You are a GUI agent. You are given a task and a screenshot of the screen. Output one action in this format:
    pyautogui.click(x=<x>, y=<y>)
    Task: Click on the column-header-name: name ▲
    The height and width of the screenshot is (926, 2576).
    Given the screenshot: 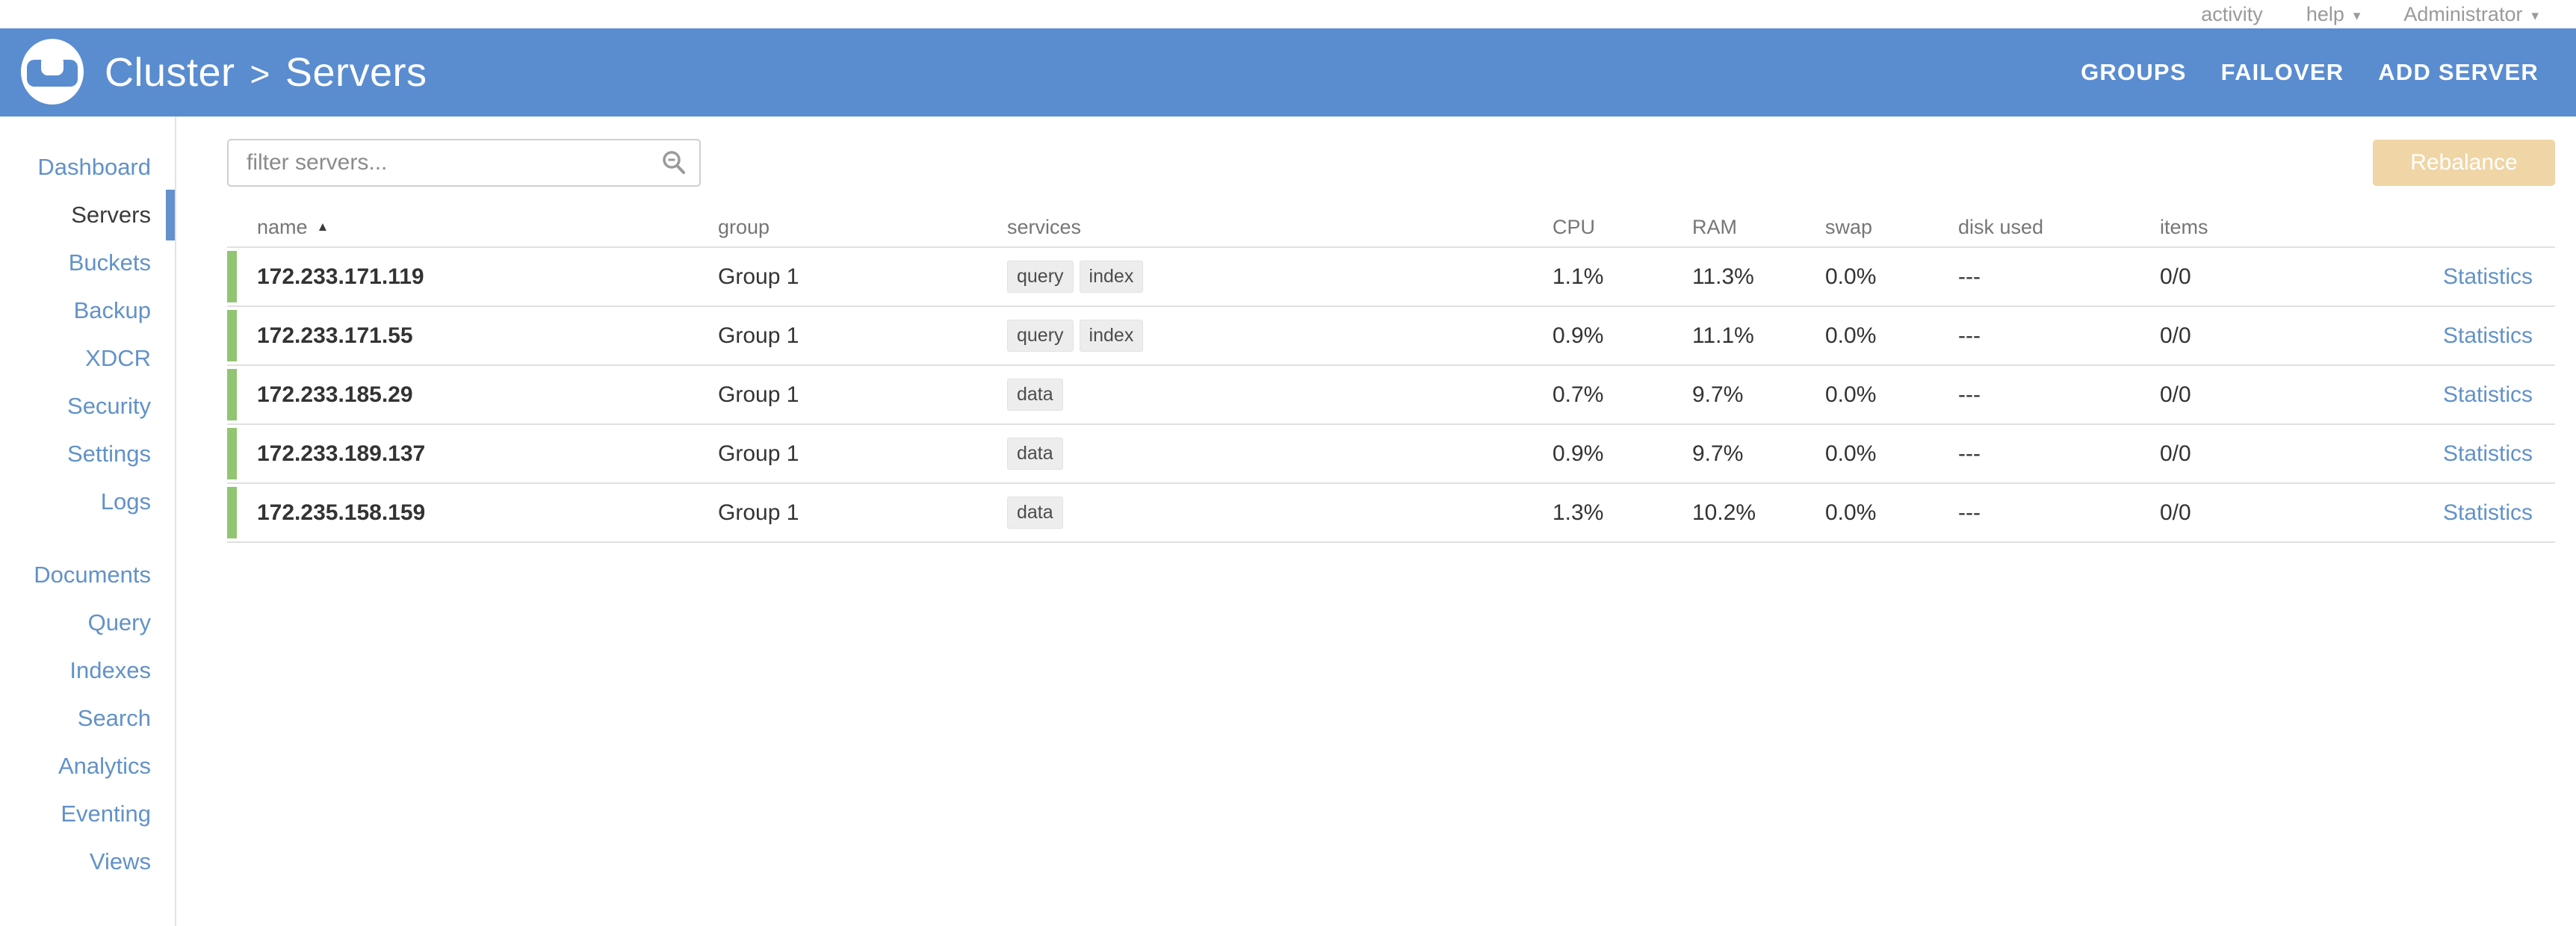 What is the action you would take?
    pyautogui.click(x=472, y=228)
    